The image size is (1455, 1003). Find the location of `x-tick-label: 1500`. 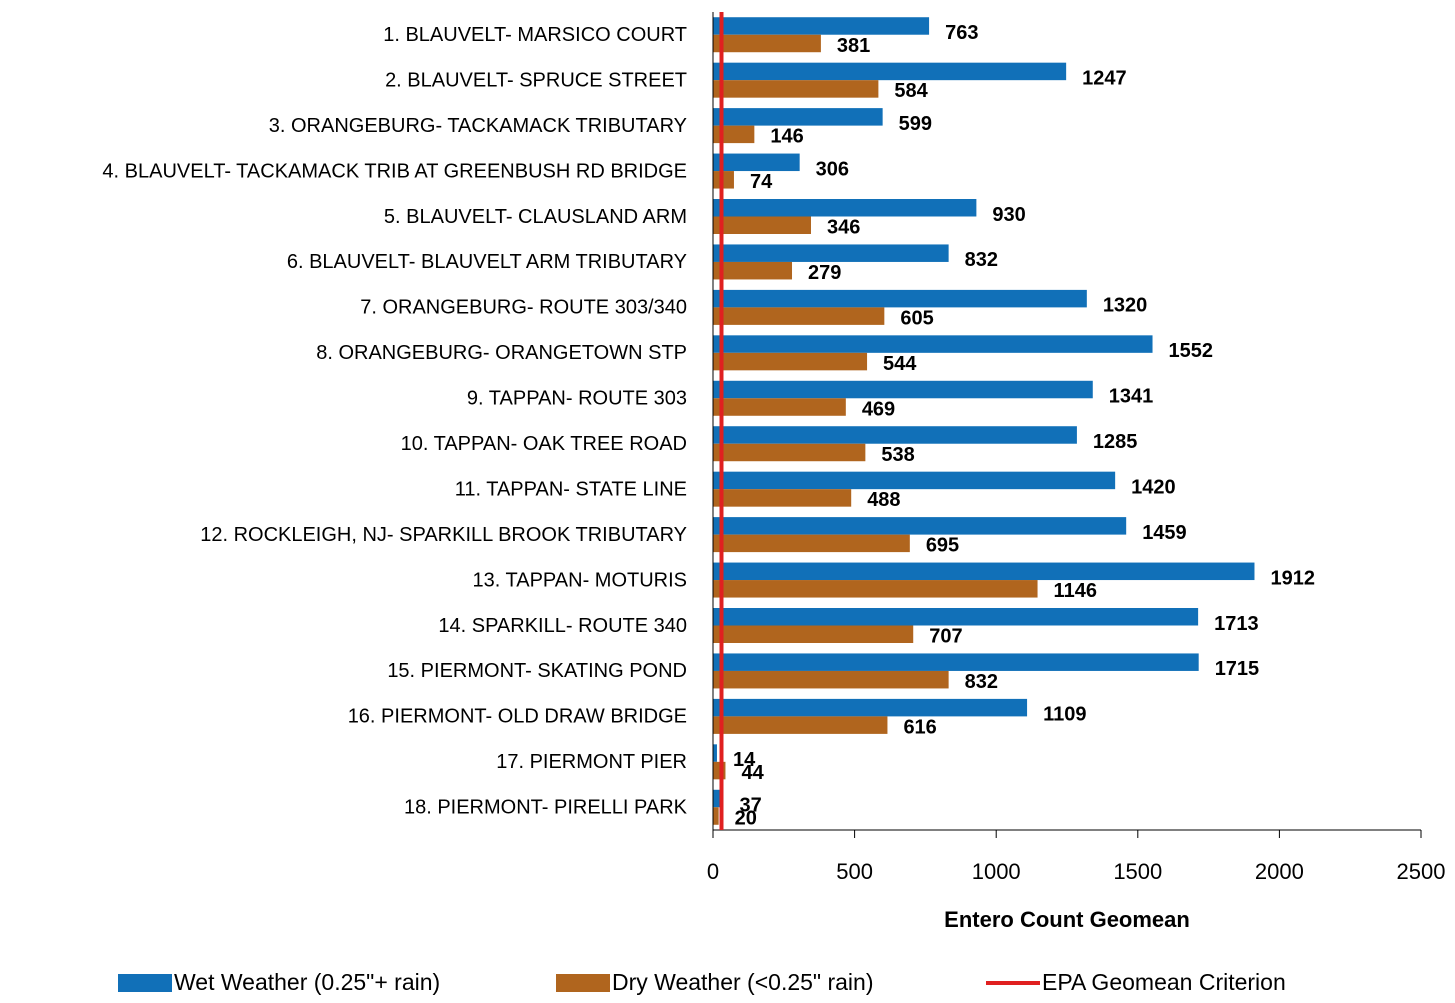

x-tick-label: 1500 is located at coordinates (1137, 871).